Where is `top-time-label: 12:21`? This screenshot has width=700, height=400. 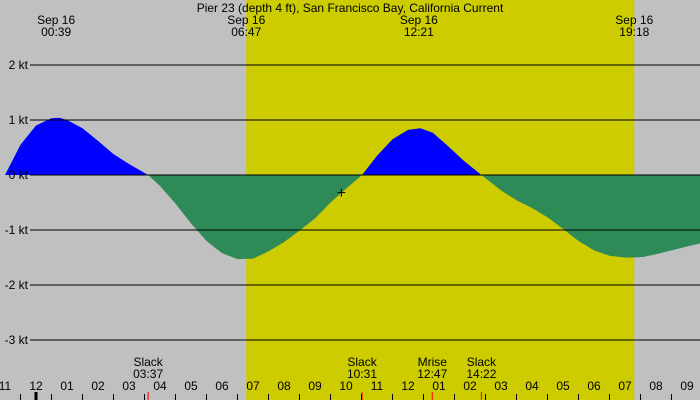
top-time-label: 12:21 is located at coordinates (419, 32).